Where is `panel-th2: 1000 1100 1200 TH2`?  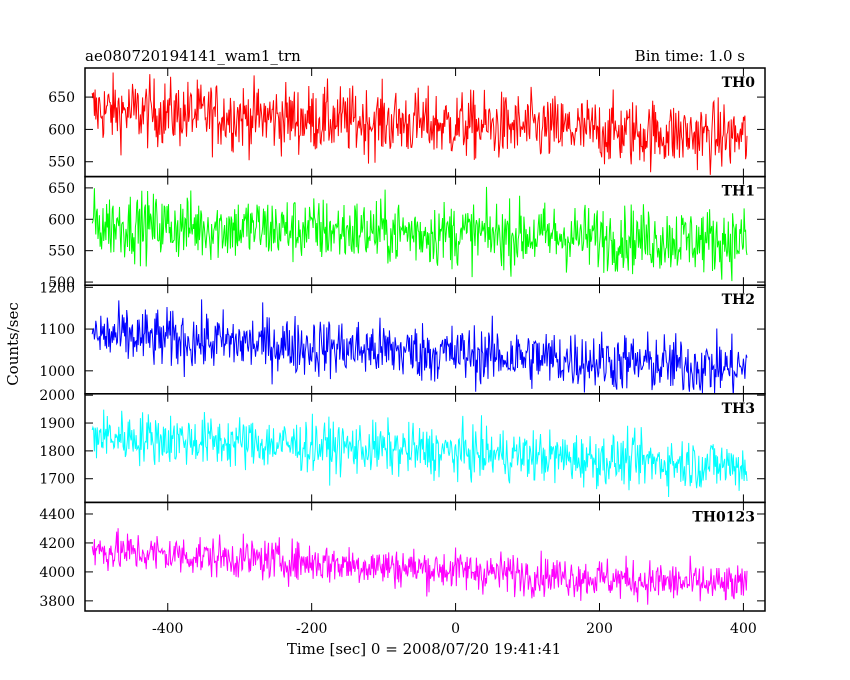 panel-th2: 1000 1100 1200 TH2 is located at coordinates (402, 337).